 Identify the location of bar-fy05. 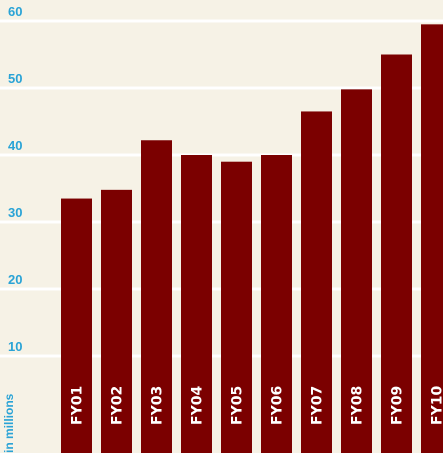
(236, 307).